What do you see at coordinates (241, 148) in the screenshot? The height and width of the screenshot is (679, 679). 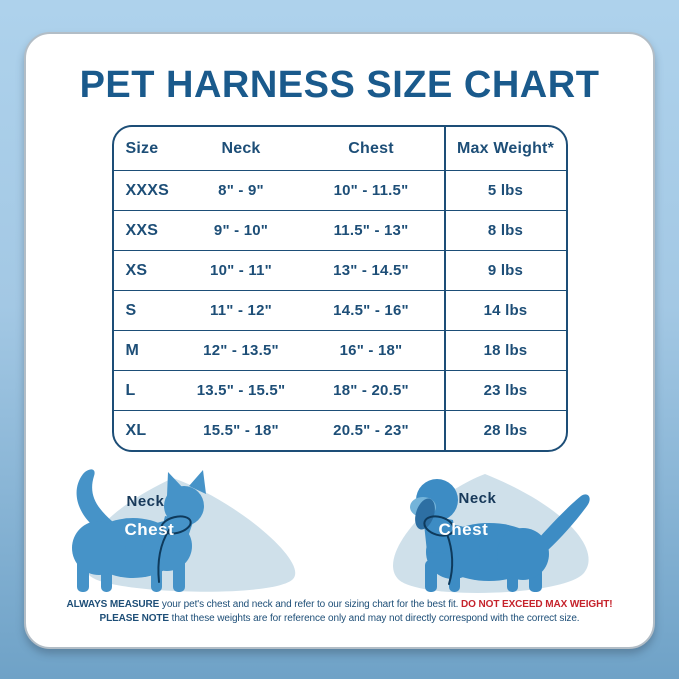 I see `header-neck: Neck` at bounding box center [241, 148].